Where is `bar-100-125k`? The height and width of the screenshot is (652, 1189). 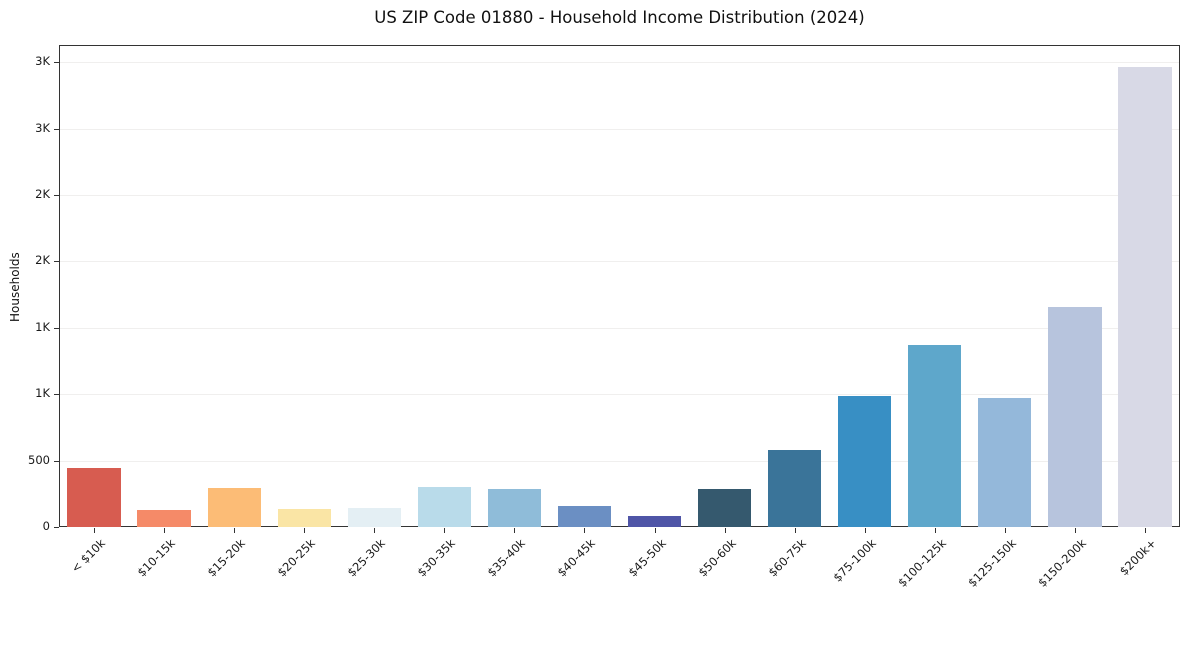 bar-100-125k is located at coordinates (935, 436).